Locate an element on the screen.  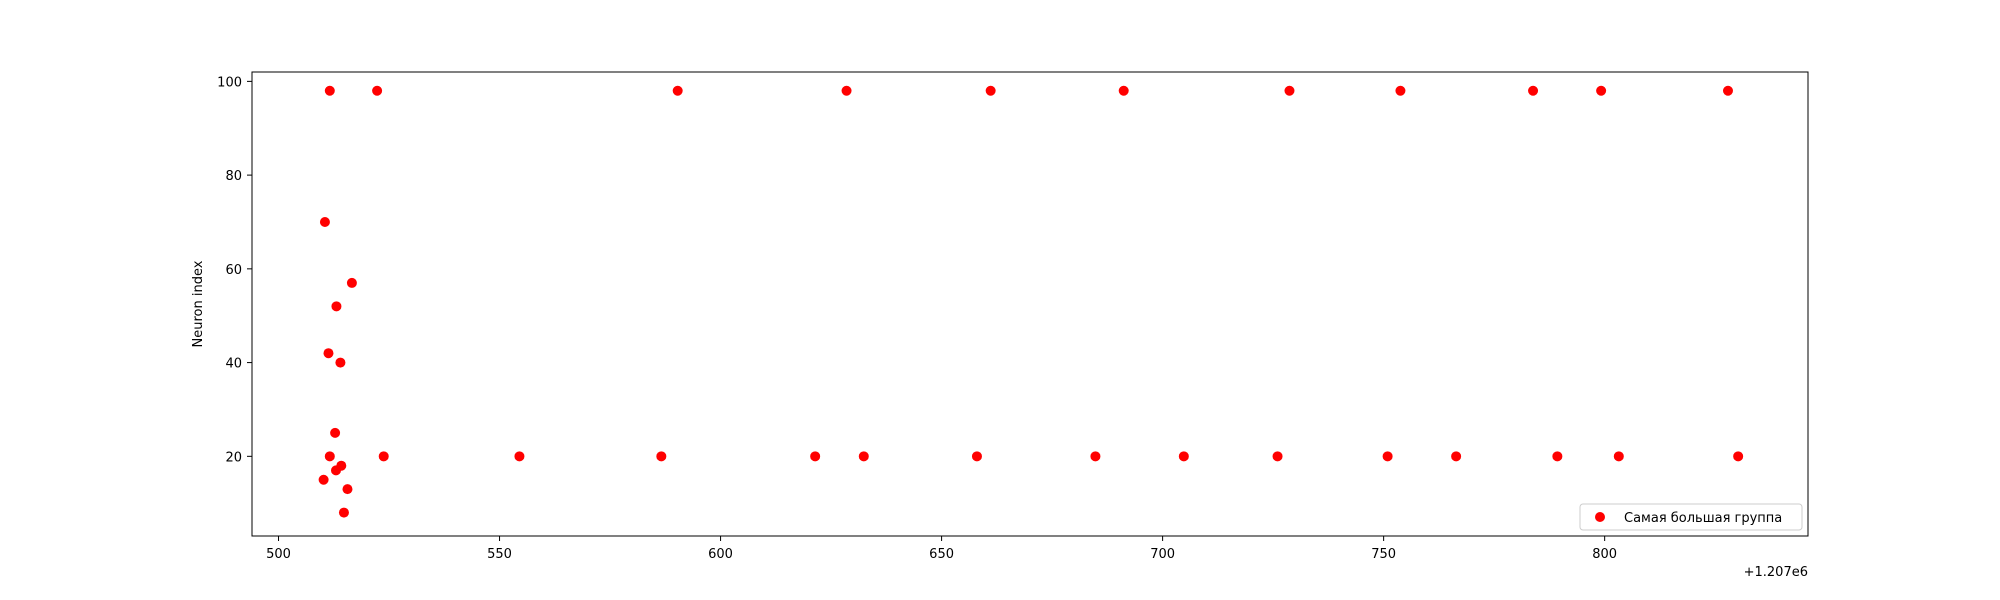
x-tick-label: 800 is located at coordinates (1604, 554).